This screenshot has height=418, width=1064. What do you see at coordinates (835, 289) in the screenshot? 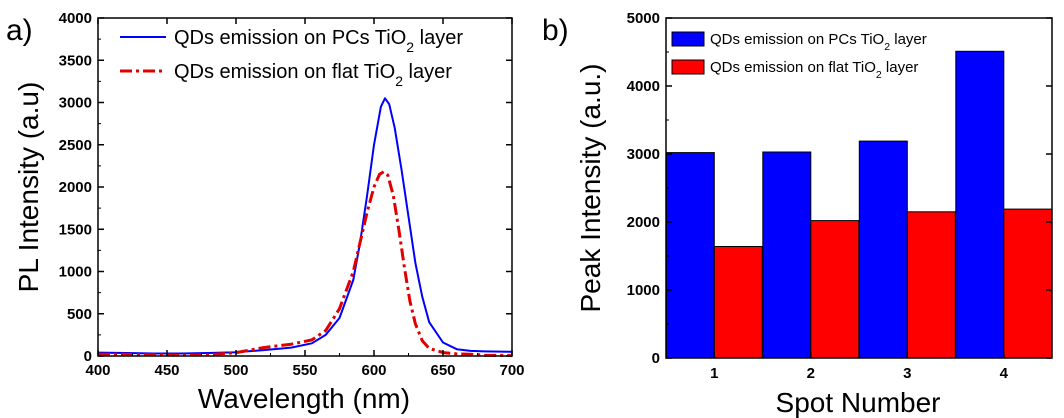
I see `bar-series2-spot2` at bounding box center [835, 289].